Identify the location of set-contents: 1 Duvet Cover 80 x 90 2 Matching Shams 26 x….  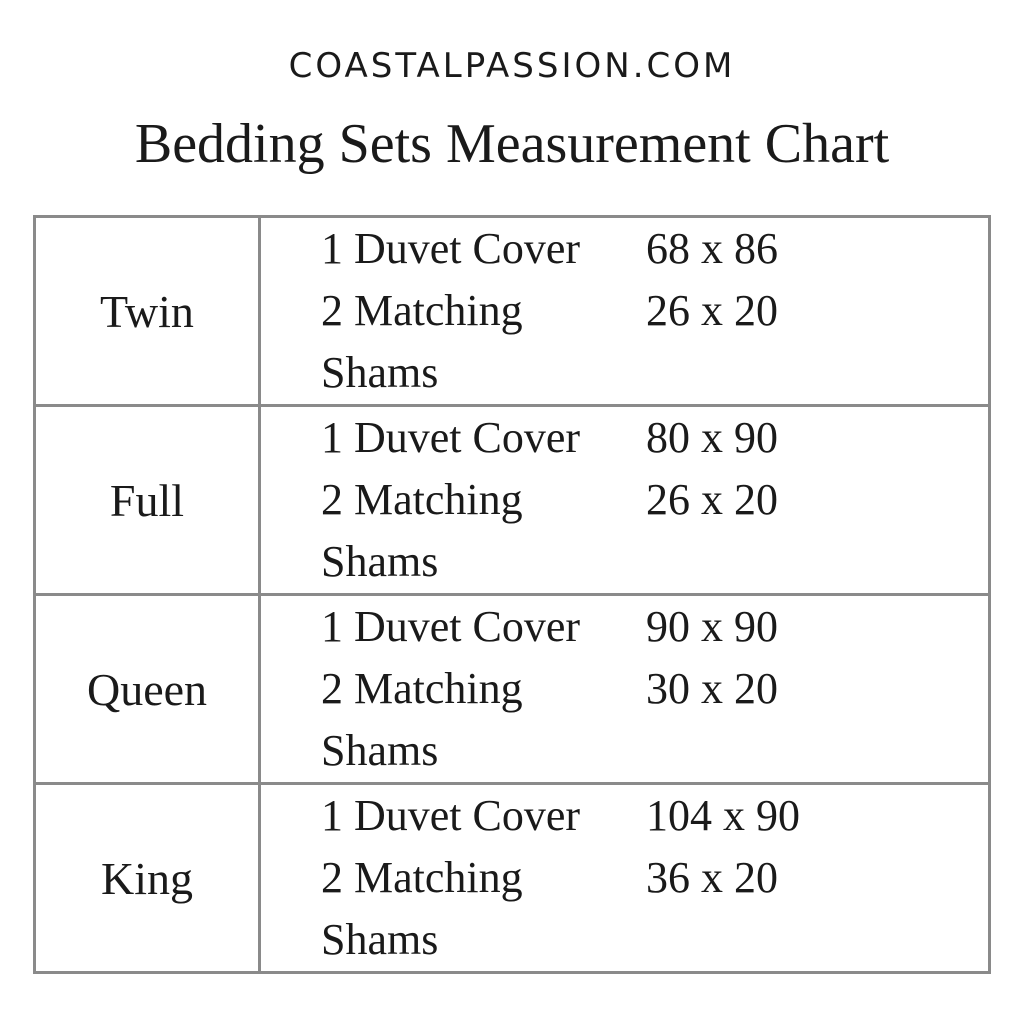
(624, 500).